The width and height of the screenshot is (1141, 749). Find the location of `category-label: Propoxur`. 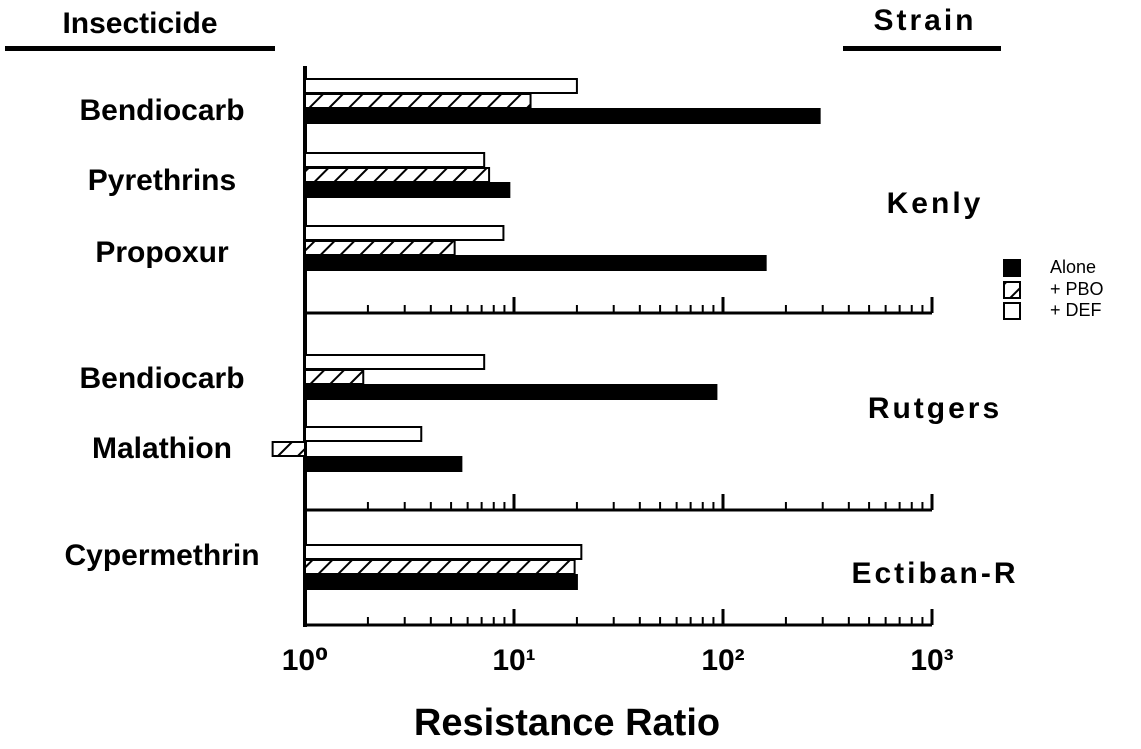

category-label: Propoxur is located at coordinates (162, 252).